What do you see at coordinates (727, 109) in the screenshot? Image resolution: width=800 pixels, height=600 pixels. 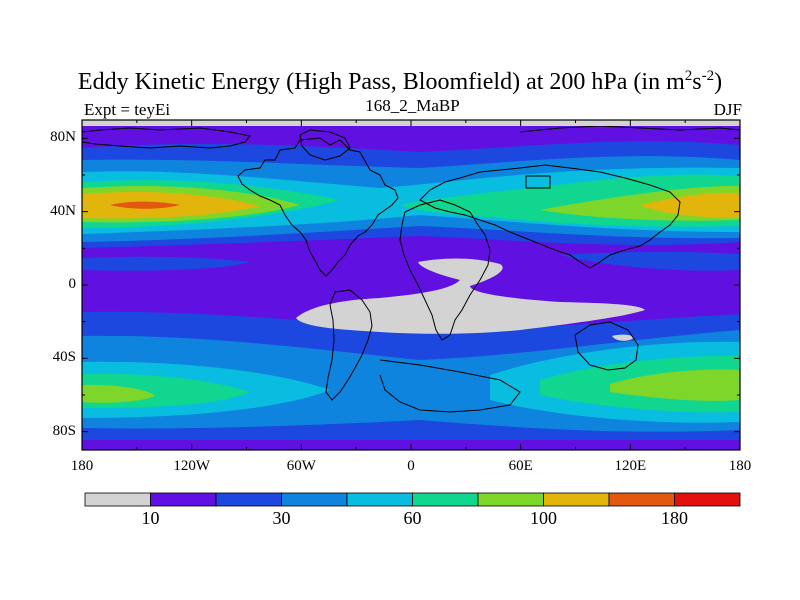 I see `season-label: DJF` at bounding box center [727, 109].